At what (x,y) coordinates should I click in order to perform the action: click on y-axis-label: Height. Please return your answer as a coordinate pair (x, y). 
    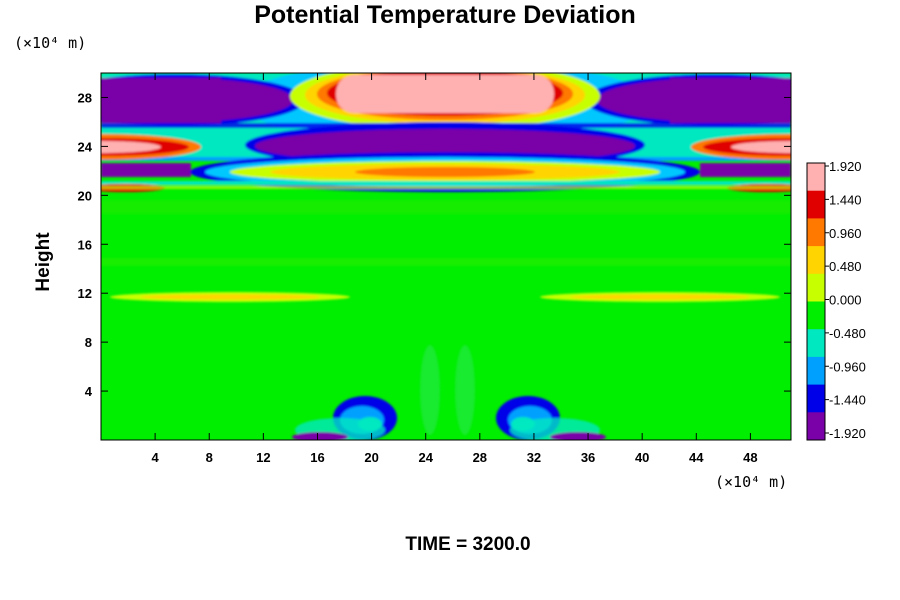
    Looking at the image, I should click on (43, 262).